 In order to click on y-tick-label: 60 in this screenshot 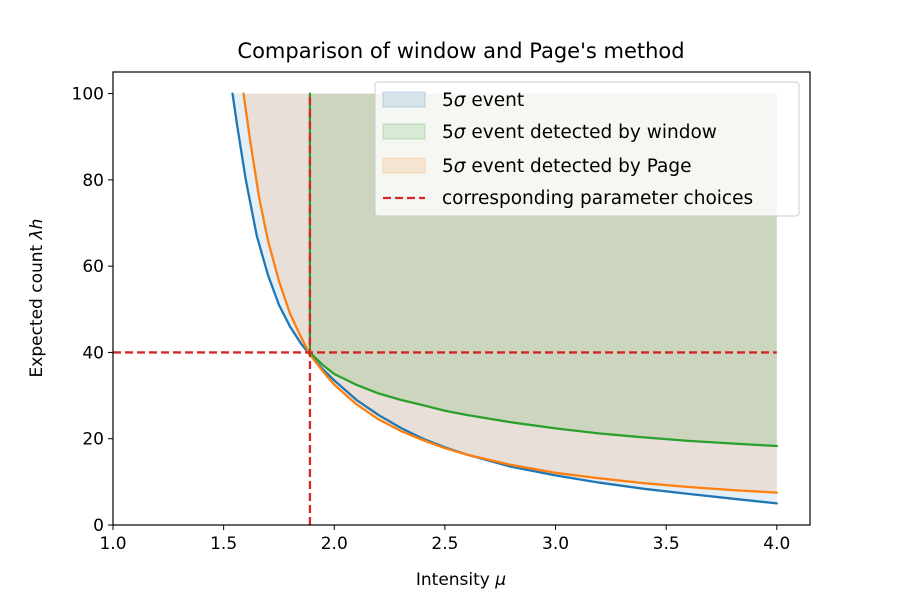, I will do `click(93, 267)`.